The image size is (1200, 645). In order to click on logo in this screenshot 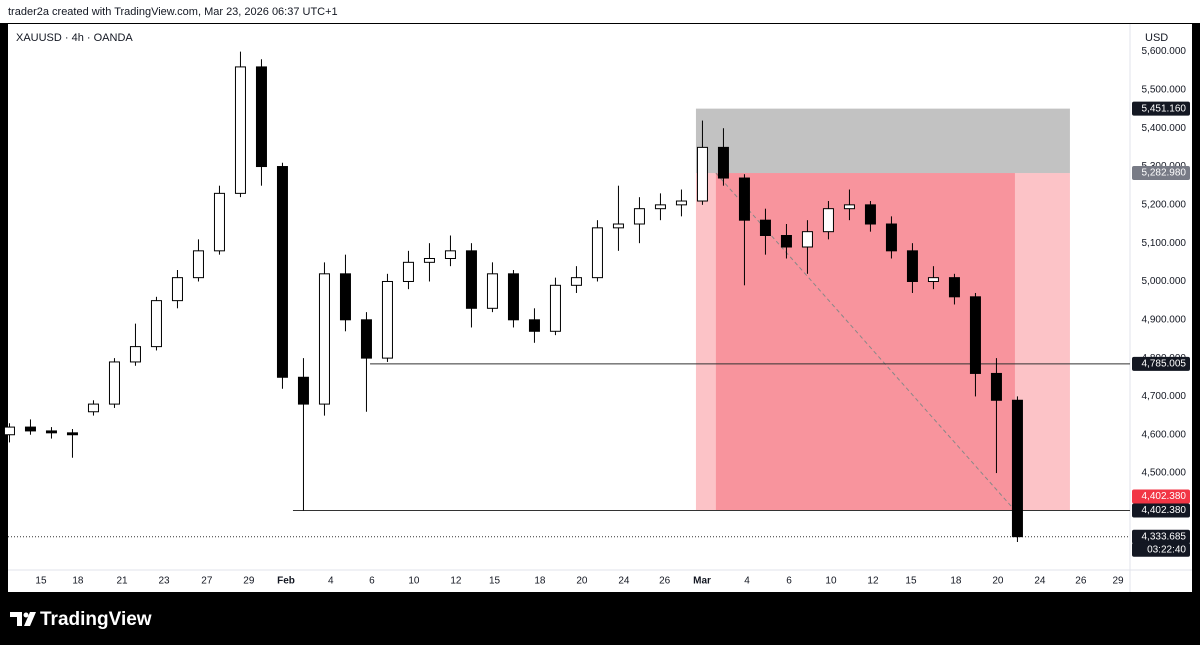, I will do `click(23, 619)`.